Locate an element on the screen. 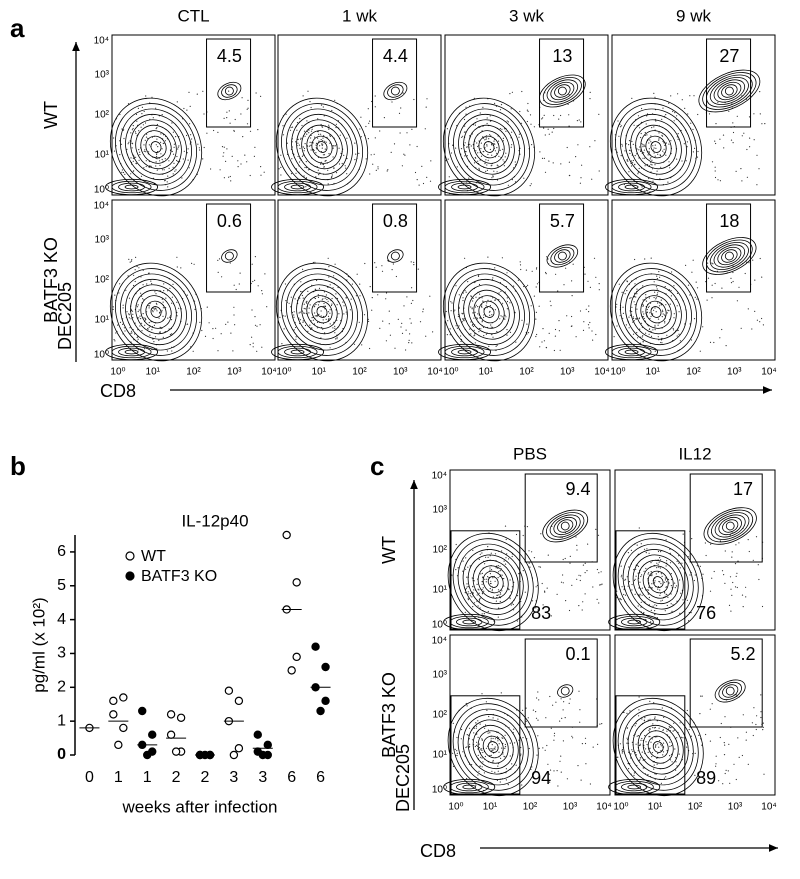 This screenshot has width=800, height=879. gate-value: 5.7 is located at coordinates (562, 221).